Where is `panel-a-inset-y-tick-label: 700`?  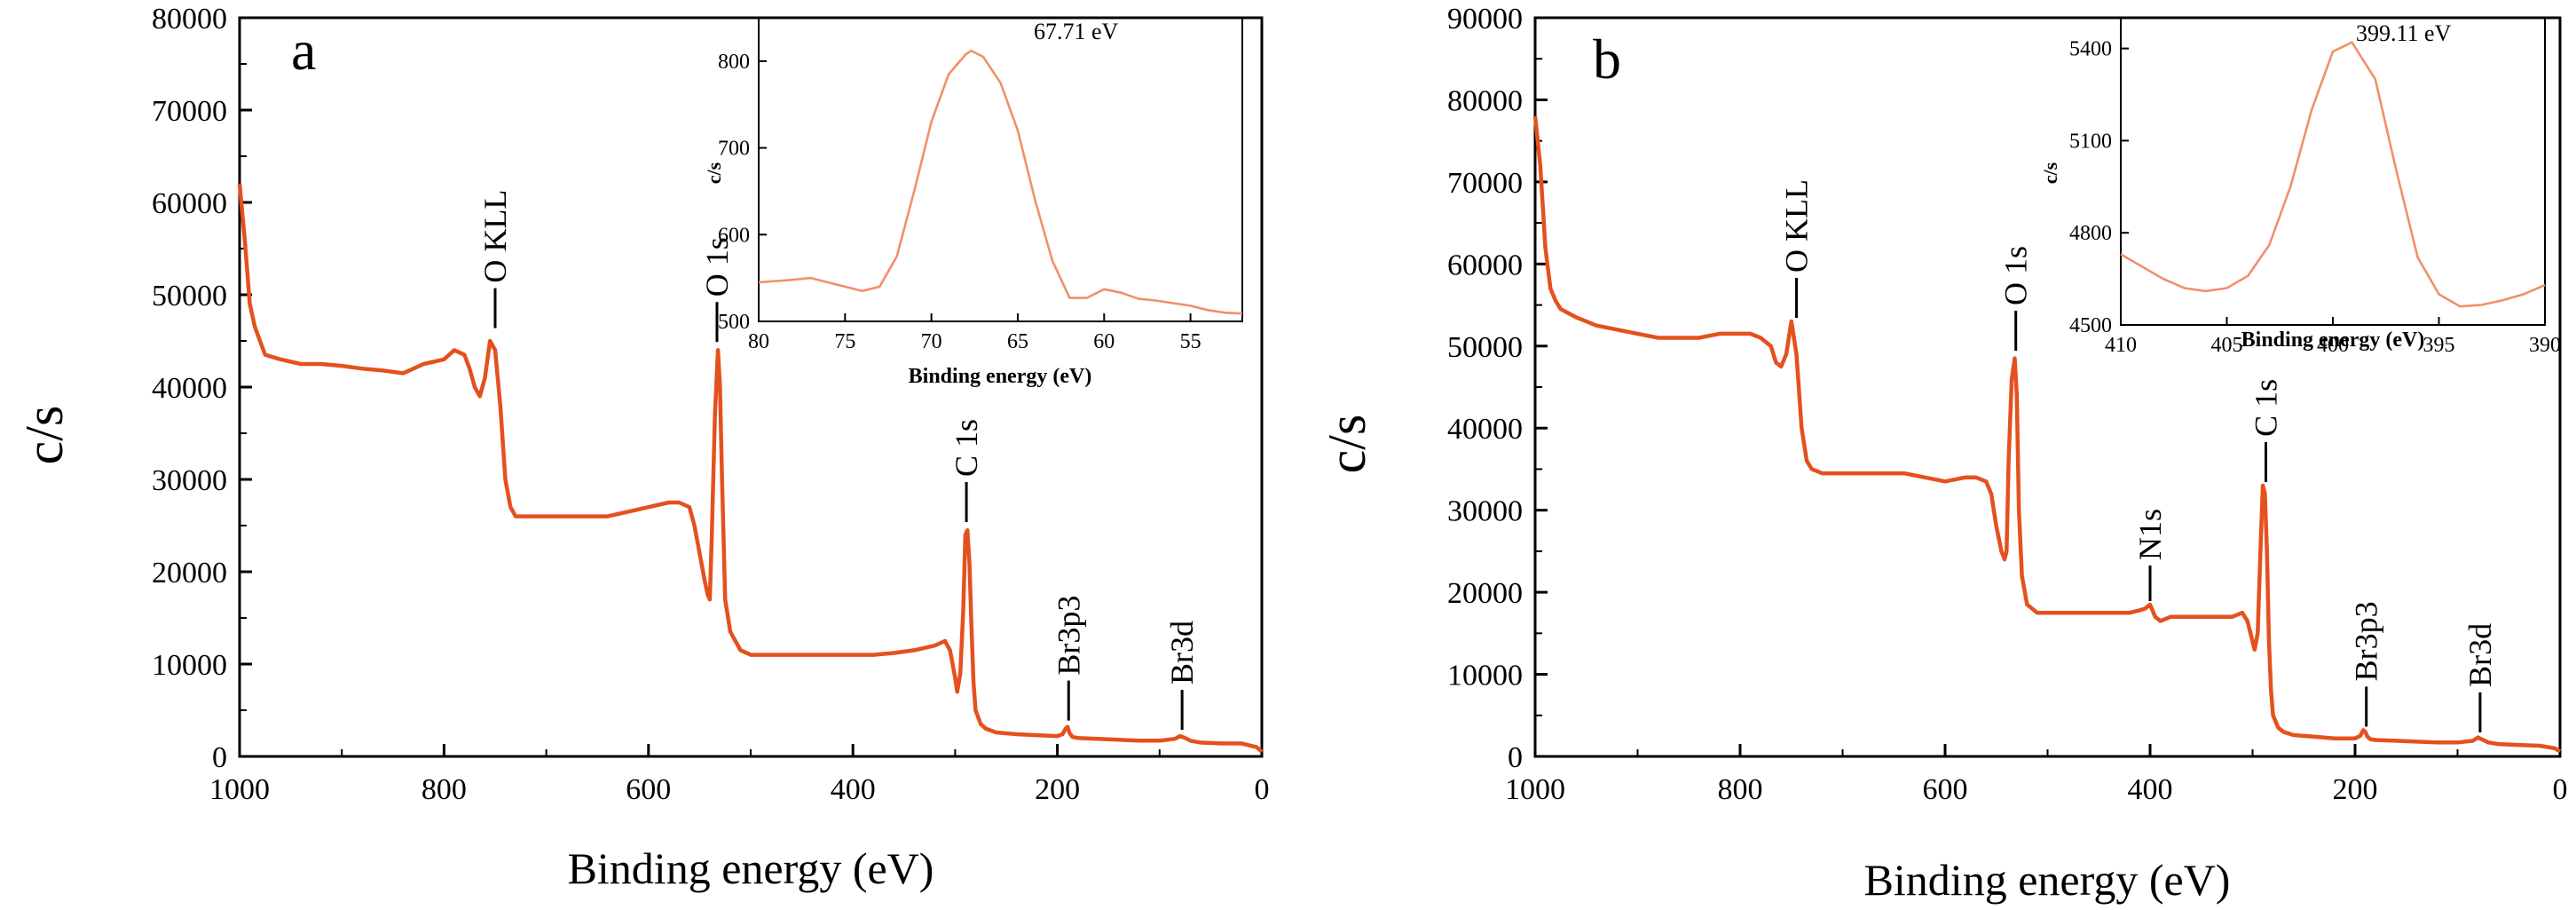 panel-a-inset-y-tick-label: 700 is located at coordinates (734, 149).